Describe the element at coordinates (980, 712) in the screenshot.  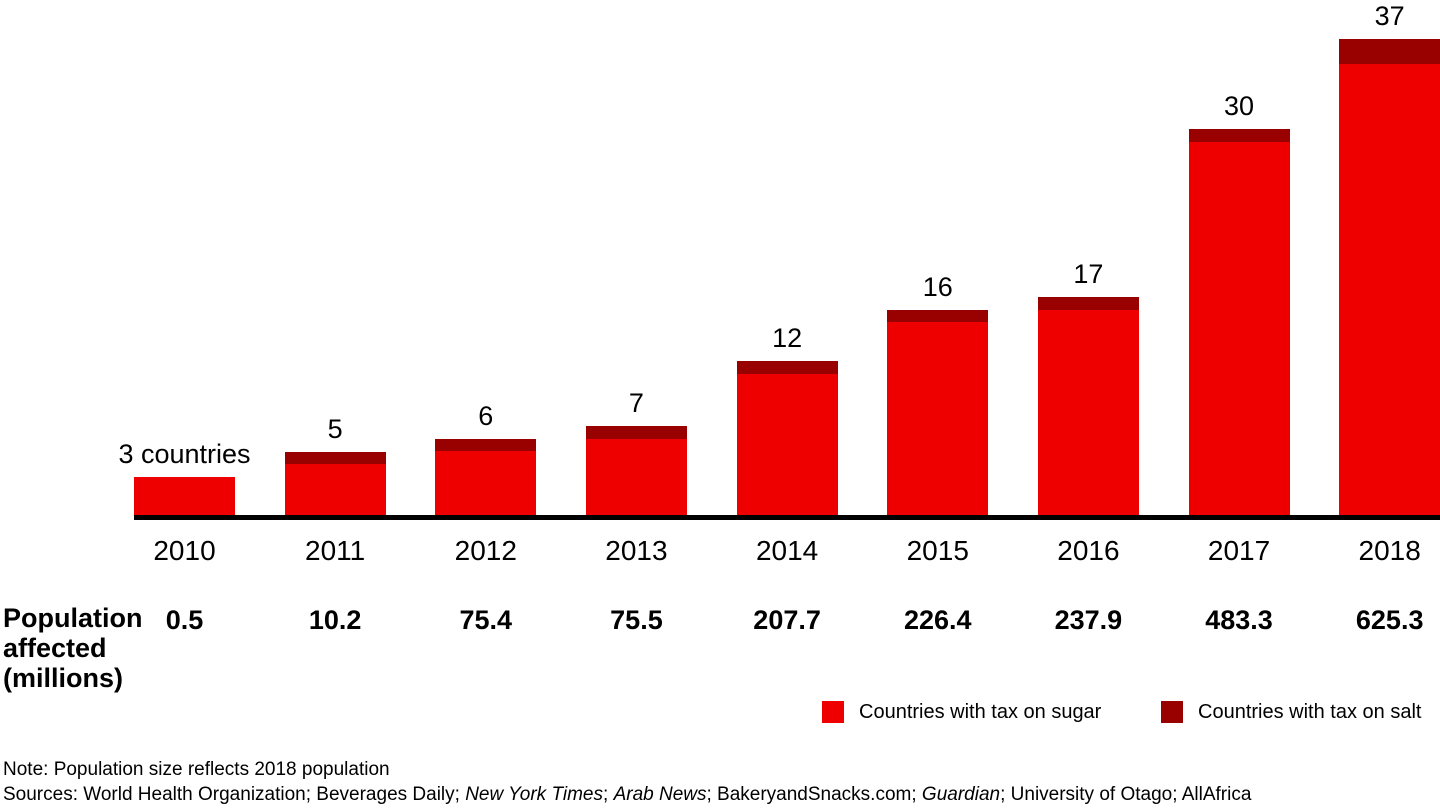
I see `legend-label: Countries with tax on sugar` at that location.